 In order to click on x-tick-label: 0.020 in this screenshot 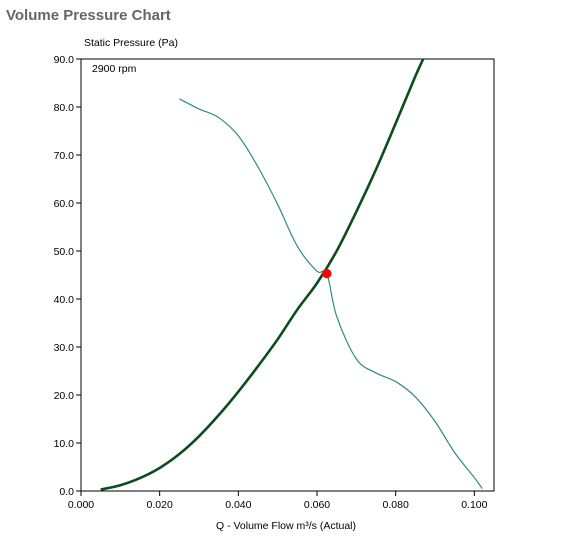, I will do `click(160, 505)`.